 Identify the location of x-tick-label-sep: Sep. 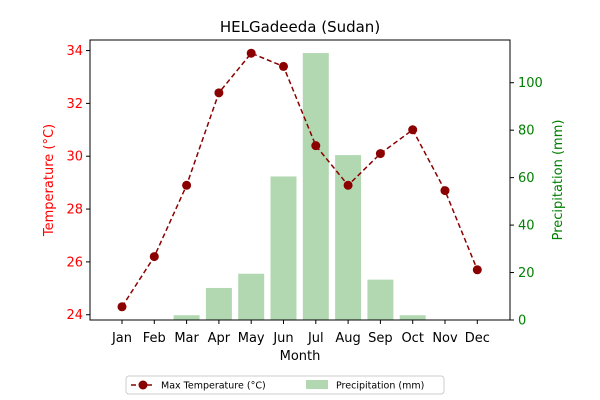
(380, 338).